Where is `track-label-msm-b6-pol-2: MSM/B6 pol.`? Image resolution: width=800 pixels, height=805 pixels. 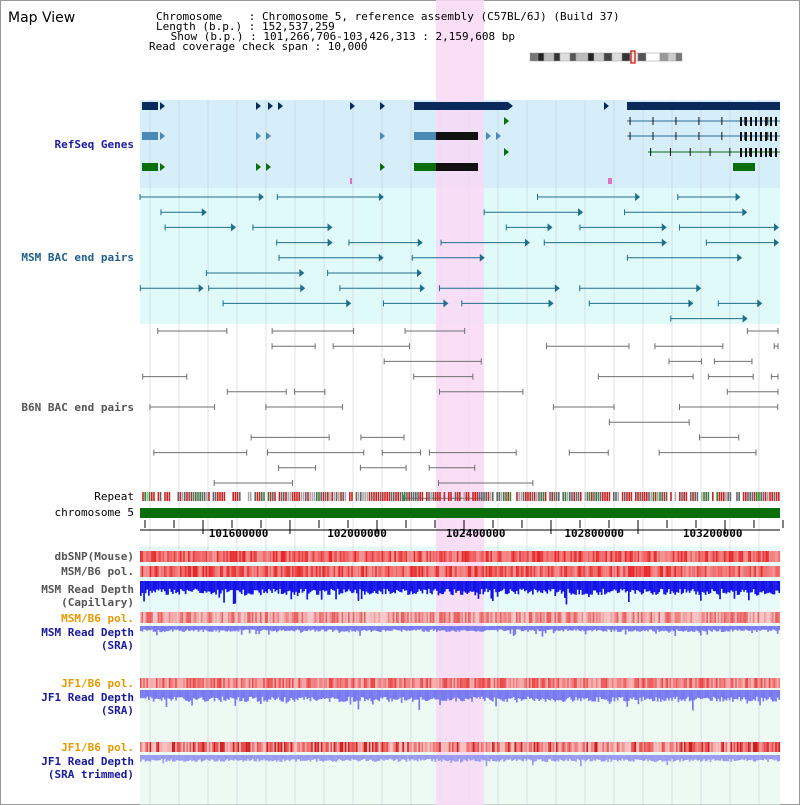
track-label-msm-b6-pol-2: MSM/B6 pol. is located at coordinates (97, 618).